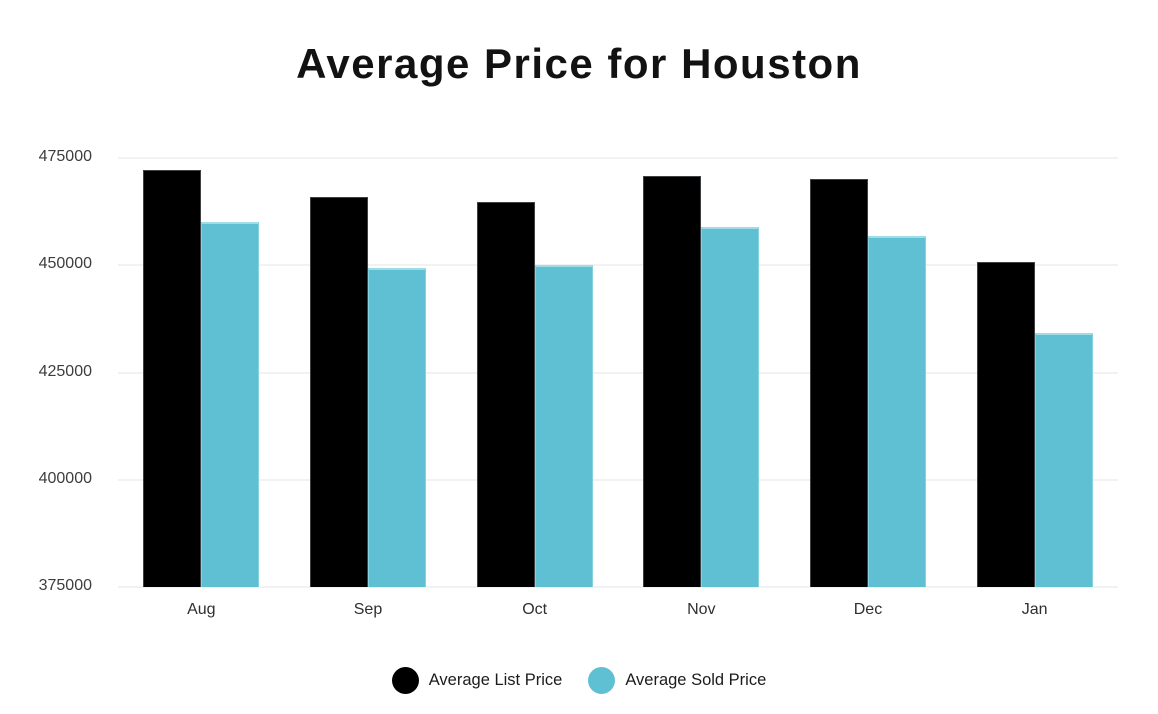 The width and height of the screenshot is (1158, 714). What do you see at coordinates (338, 392) in the screenshot?
I see `bar-average-list-price-sep` at bounding box center [338, 392].